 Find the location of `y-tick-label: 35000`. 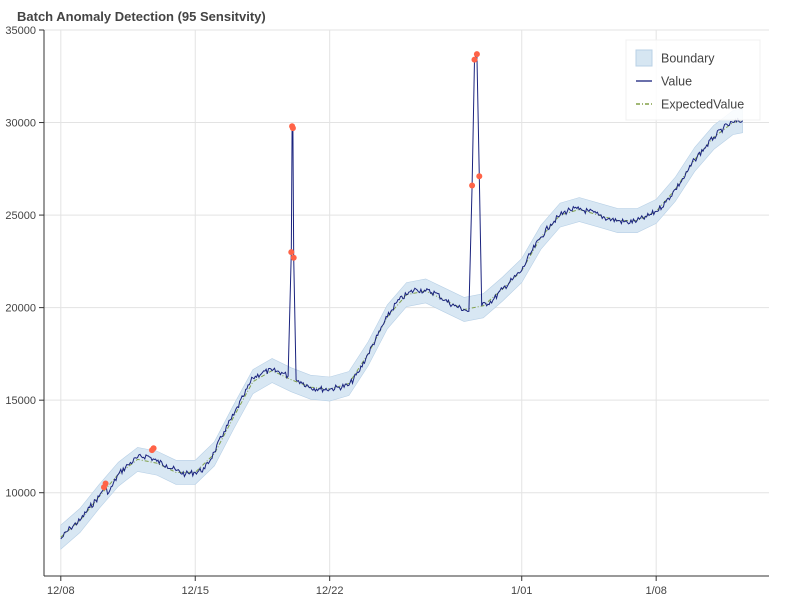

y-tick-label: 35000 is located at coordinates (20, 31).